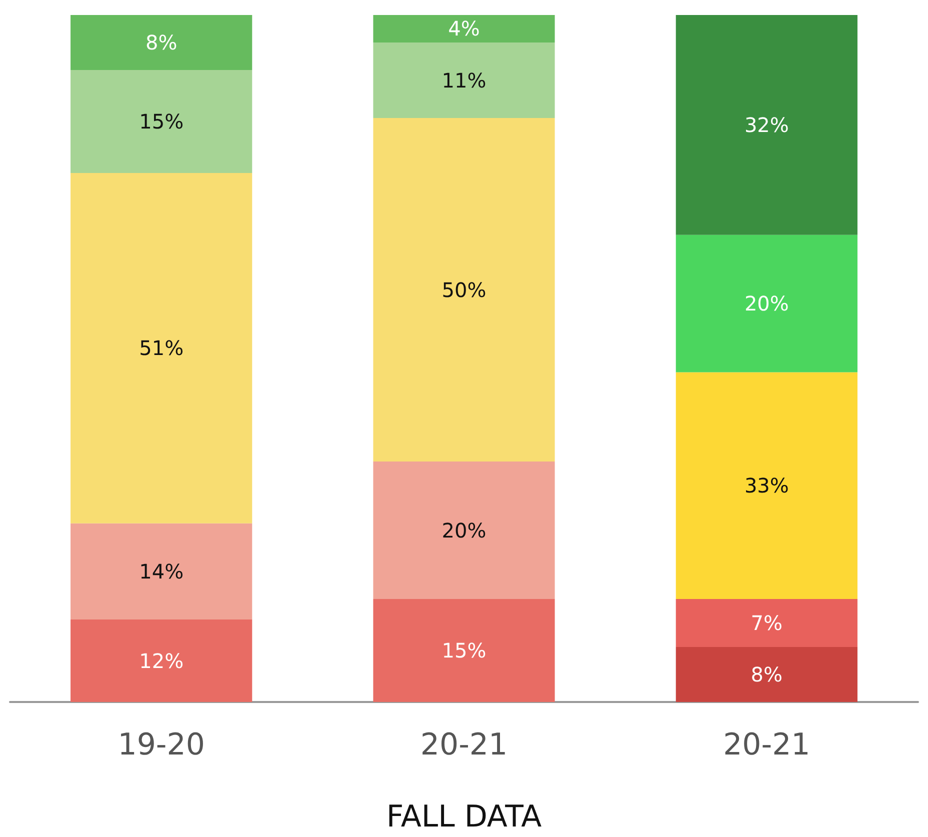  I want to click on data-label: 12%, so click(161, 660).